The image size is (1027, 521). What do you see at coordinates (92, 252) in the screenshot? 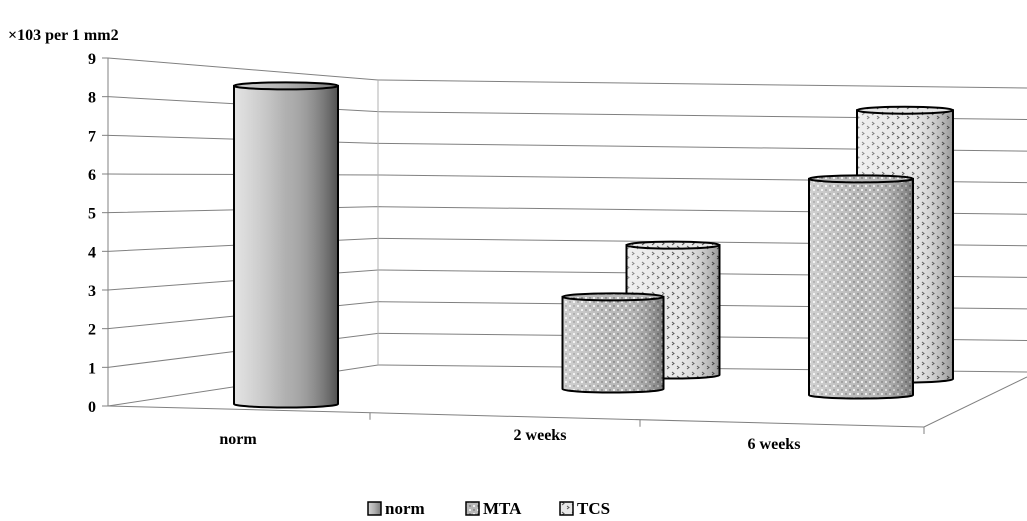
I see `y-tick-label: 4` at bounding box center [92, 252].